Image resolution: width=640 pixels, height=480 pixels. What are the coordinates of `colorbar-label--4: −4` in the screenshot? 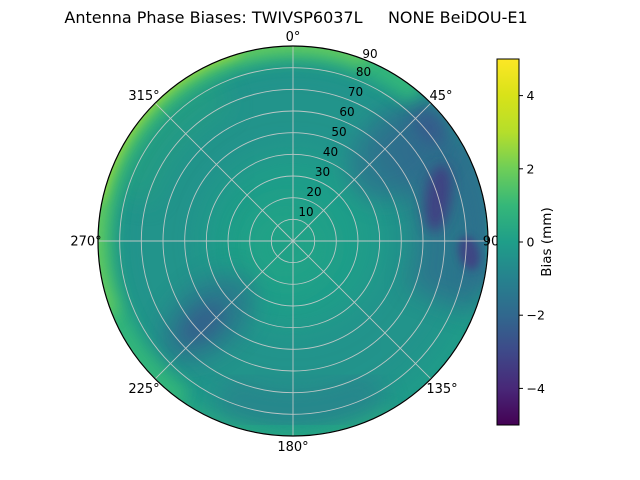 It's located at (536, 388).